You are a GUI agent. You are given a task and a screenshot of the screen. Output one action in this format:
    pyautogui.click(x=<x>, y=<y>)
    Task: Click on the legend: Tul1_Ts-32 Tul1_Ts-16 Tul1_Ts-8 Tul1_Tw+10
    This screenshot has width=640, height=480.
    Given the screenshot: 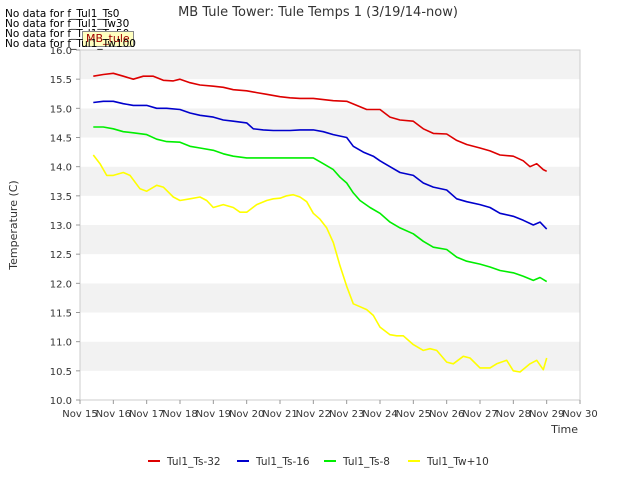 What is the action you would take?
    pyautogui.click(x=318, y=462)
    